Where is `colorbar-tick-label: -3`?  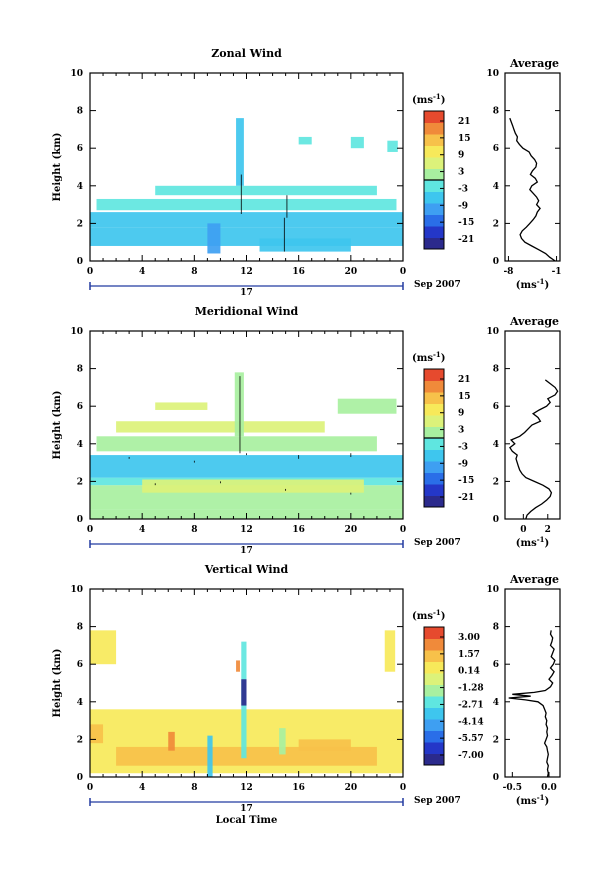
colorbar-tick-label: -3 is located at coordinates (463, 189).